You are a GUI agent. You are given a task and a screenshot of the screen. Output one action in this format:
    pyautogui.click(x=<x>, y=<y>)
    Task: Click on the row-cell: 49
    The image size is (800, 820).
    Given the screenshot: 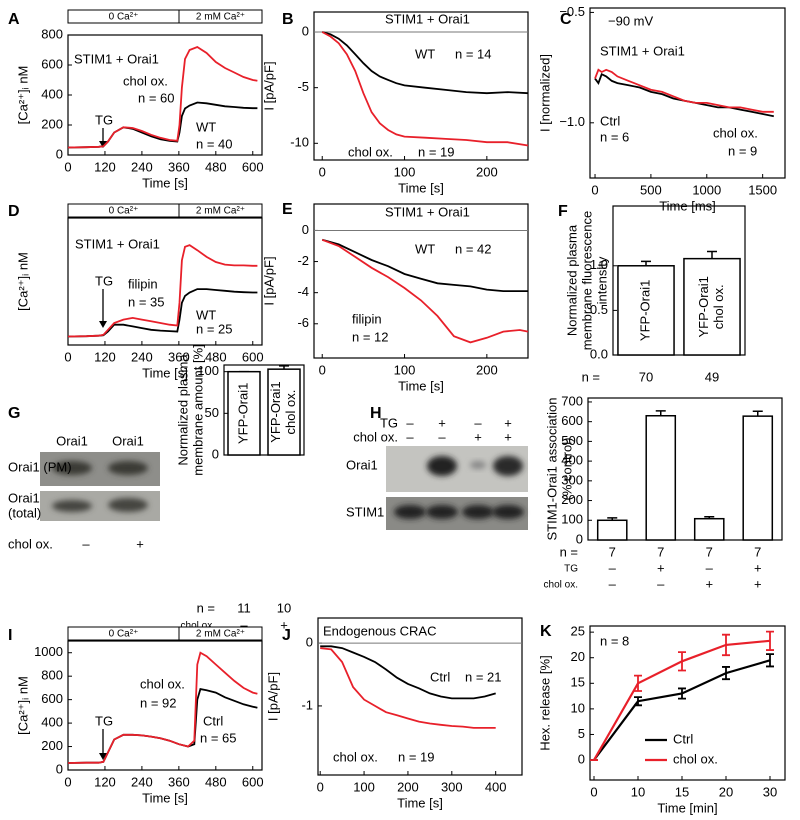 What is the action you would take?
    pyautogui.click(x=712, y=376)
    